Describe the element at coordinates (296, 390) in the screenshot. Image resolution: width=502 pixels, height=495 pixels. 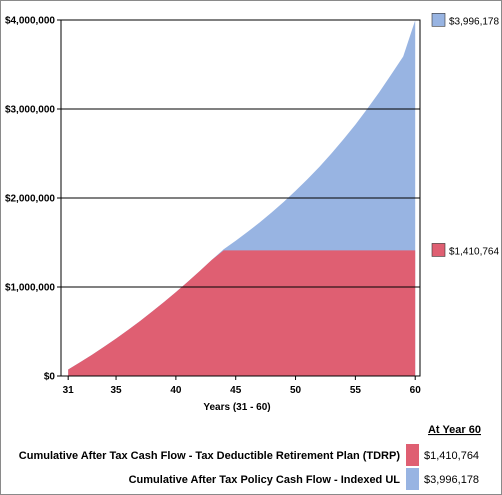
I see `x-tick-label: 50` at that location.